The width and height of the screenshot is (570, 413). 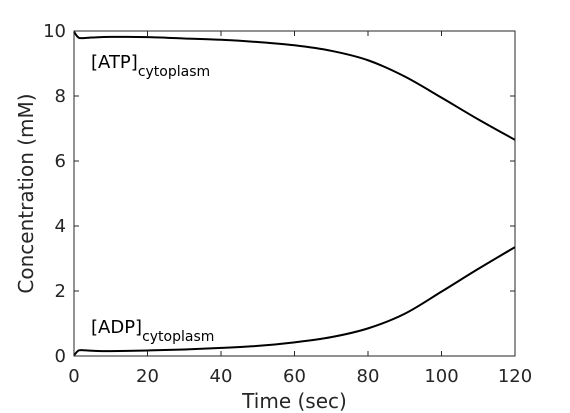 What do you see at coordinates (114, 62) in the screenshot?
I see `atp-annotation-main: [ATP]` at bounding box center [114, 62].